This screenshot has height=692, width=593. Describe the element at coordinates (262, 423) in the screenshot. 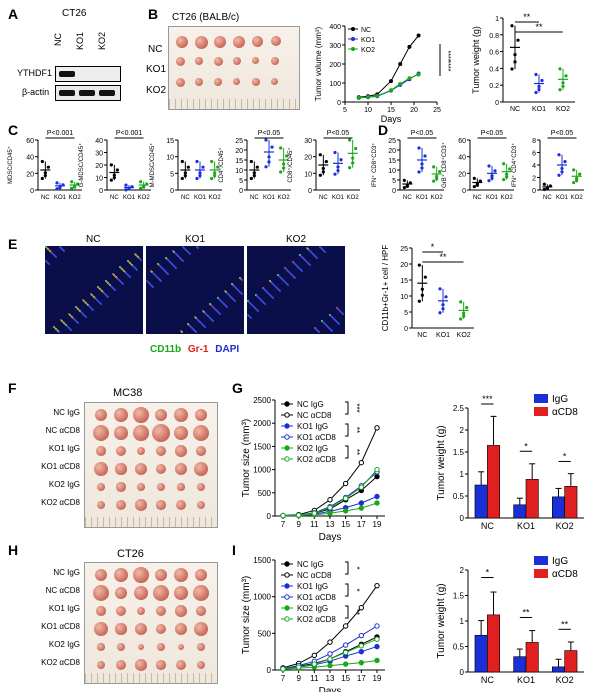

I see `y-tick-label: 2000` at that location.